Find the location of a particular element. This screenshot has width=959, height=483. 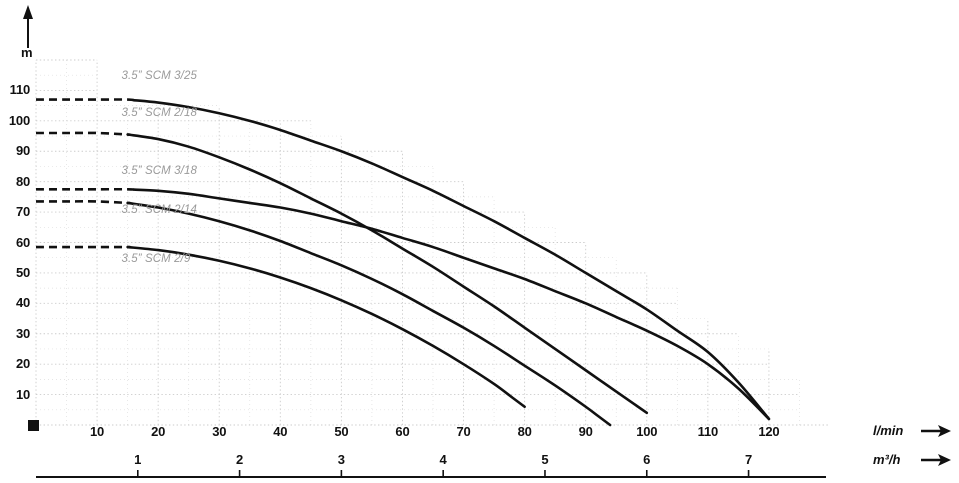

x-axis-secondary-tick-label: 5 is located at coordinates (545, 459).